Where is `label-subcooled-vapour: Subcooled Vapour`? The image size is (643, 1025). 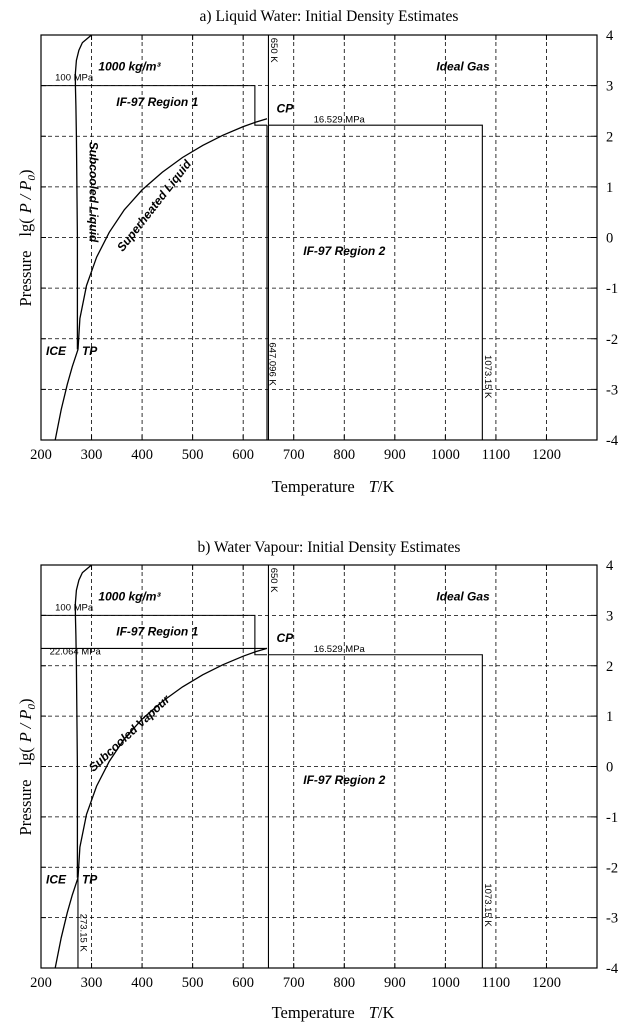 label-subcooled-vapour: Subcooled Vapour is located at coordinates (130, 732).